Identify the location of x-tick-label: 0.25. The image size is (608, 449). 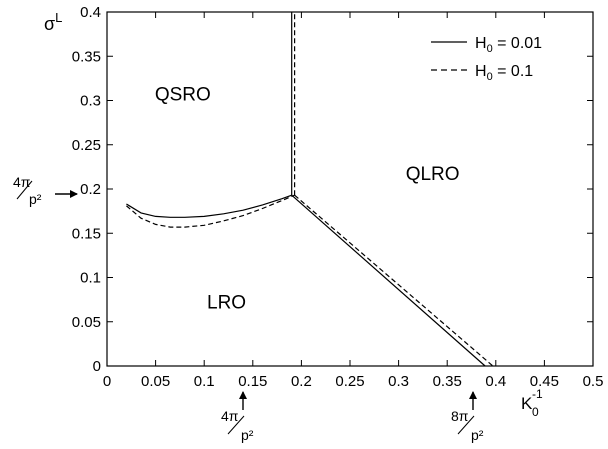
(349, 381).